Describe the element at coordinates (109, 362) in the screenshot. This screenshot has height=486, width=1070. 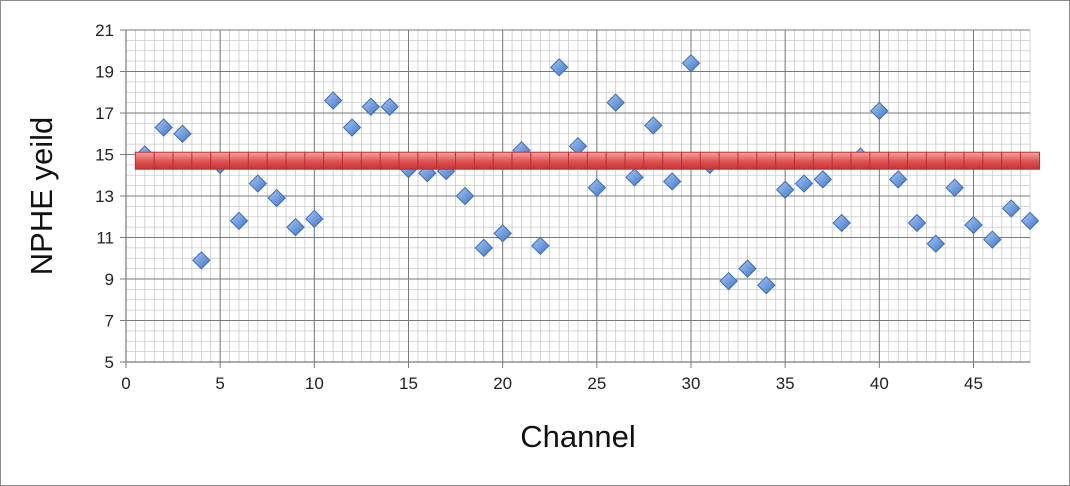
I see `y-tick-label: 5` at that location.